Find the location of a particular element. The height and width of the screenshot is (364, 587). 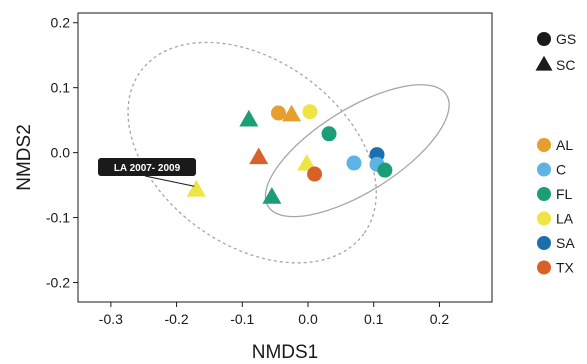

point-layer is located at coordinates (289, 154).